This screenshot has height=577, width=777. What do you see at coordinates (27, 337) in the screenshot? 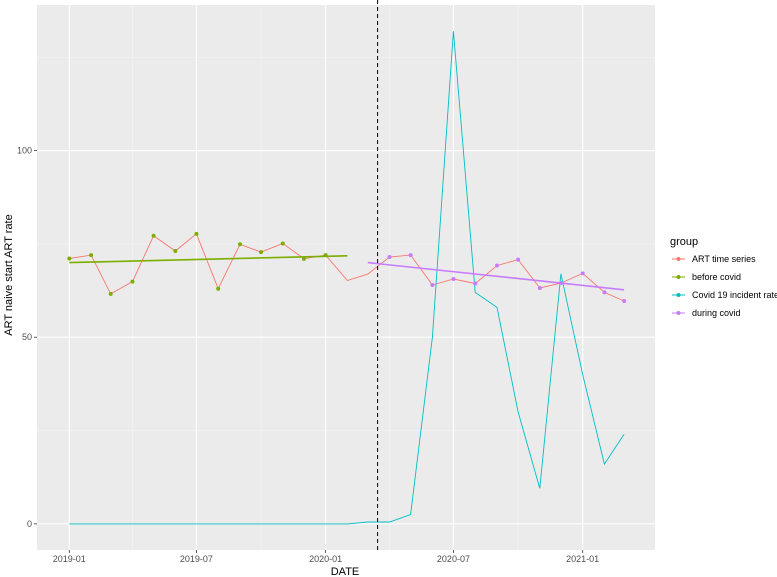
I see `y-tick-label: 50` at bounding box center [27, 337].